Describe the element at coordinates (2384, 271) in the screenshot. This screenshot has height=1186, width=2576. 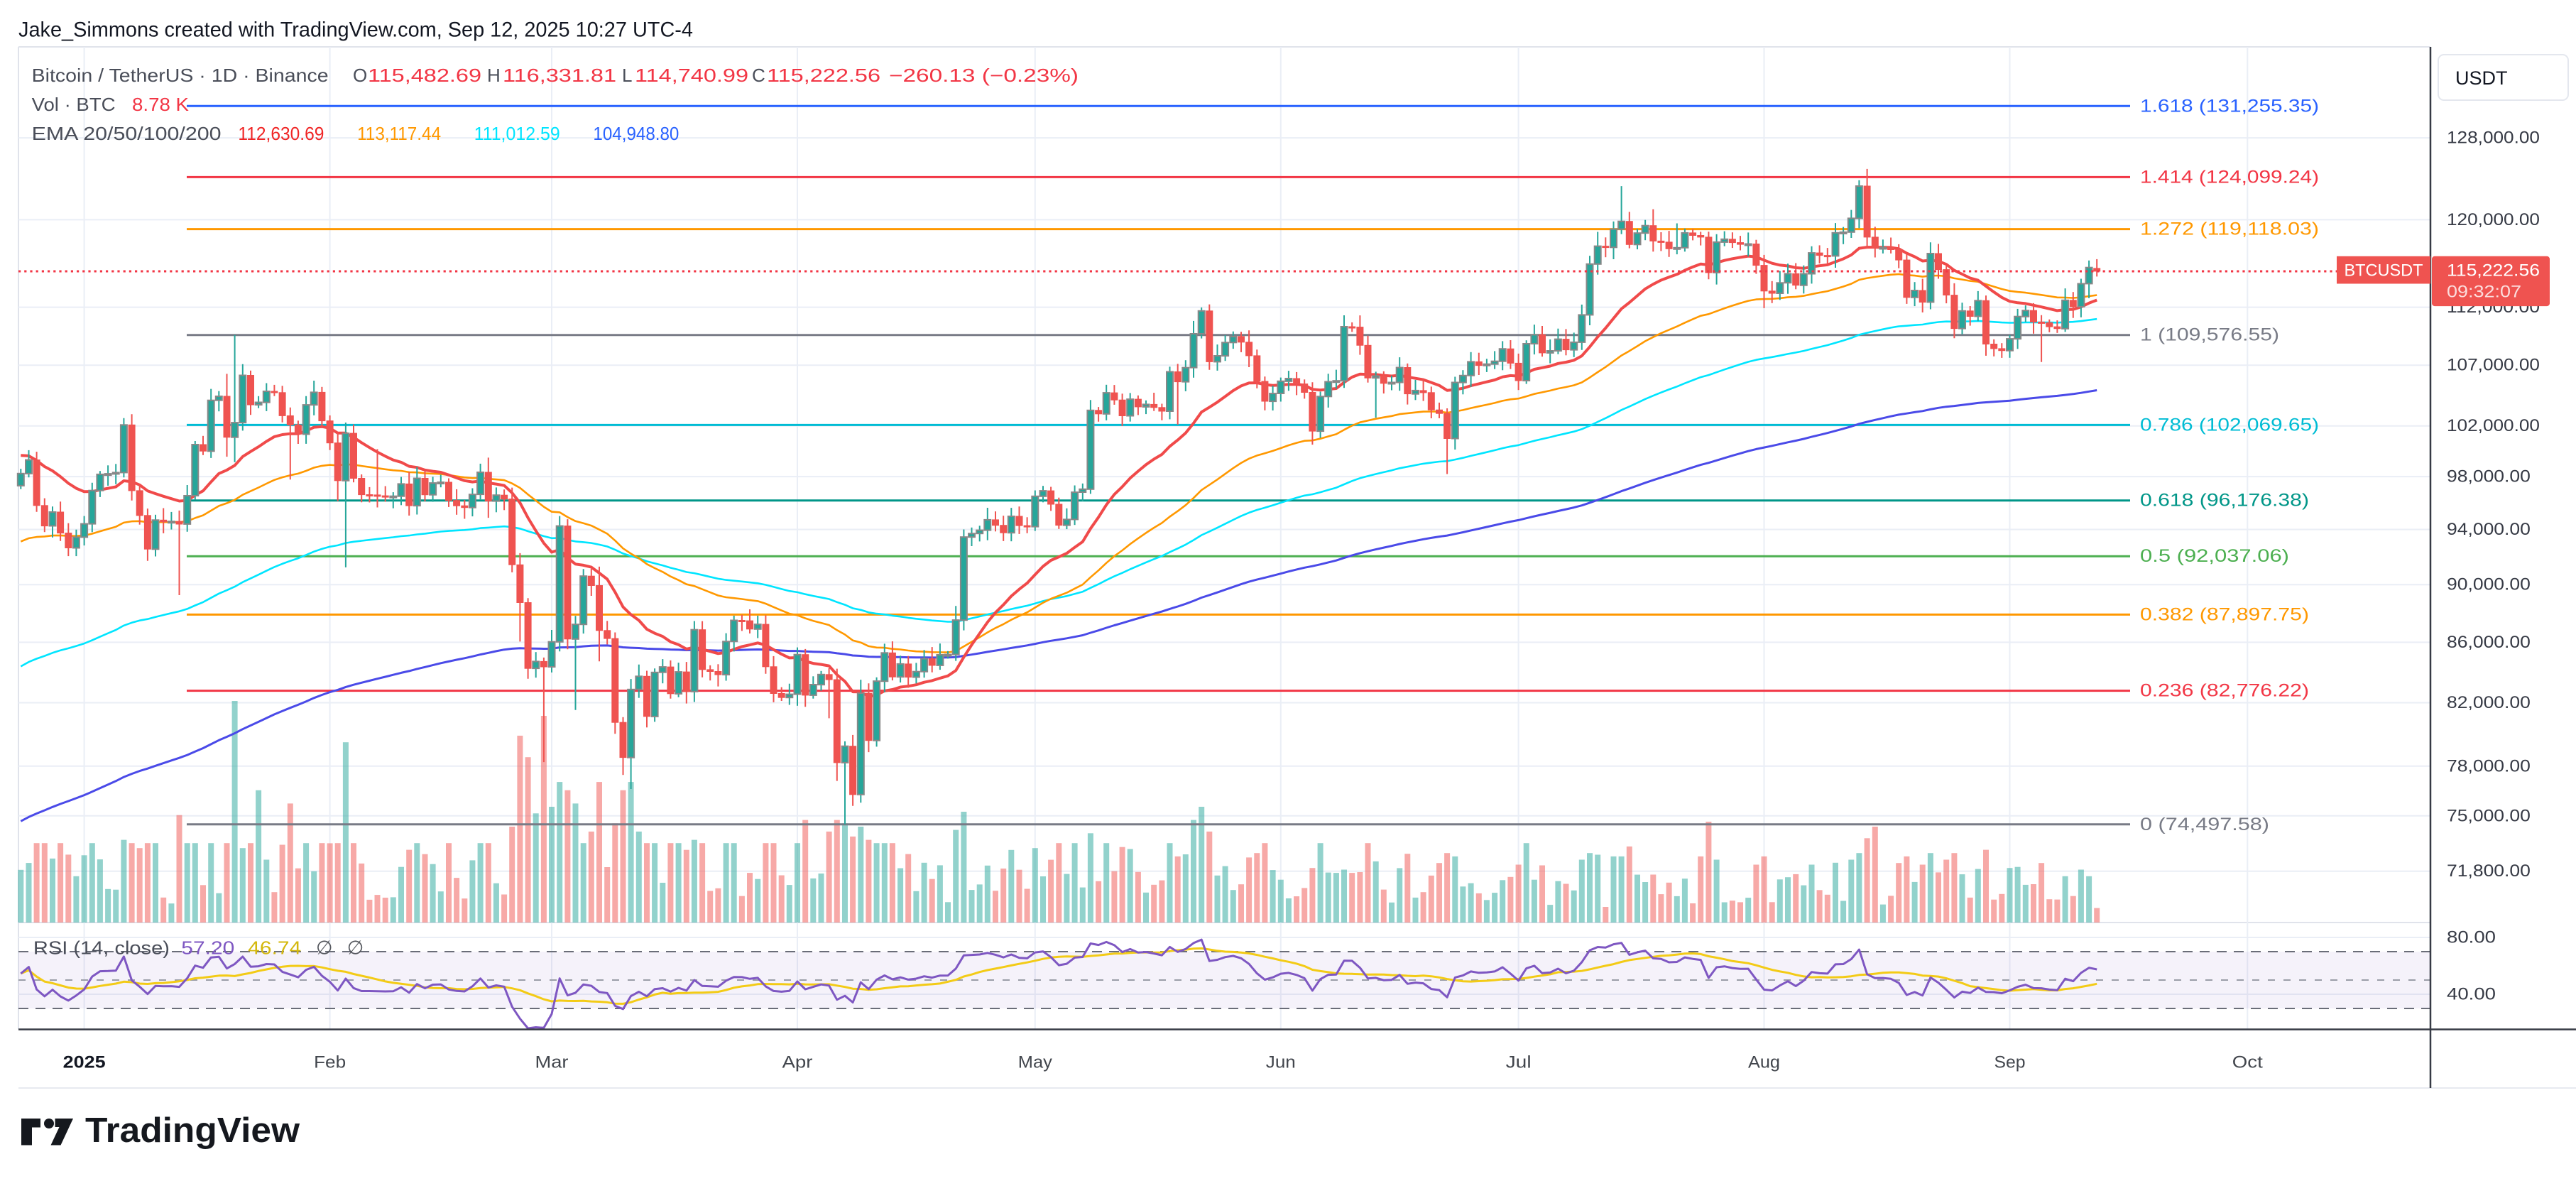
I see `svg-text: BTCUSDT` at that location.